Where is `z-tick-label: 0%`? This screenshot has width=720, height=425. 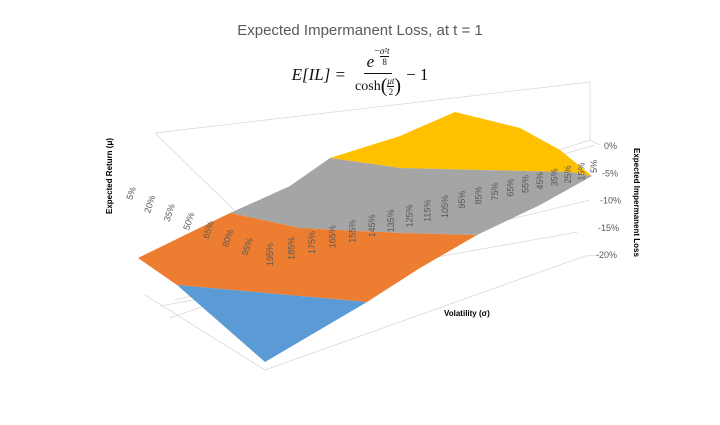
z-tick-label: 0% is located at coordinates (610, 146).